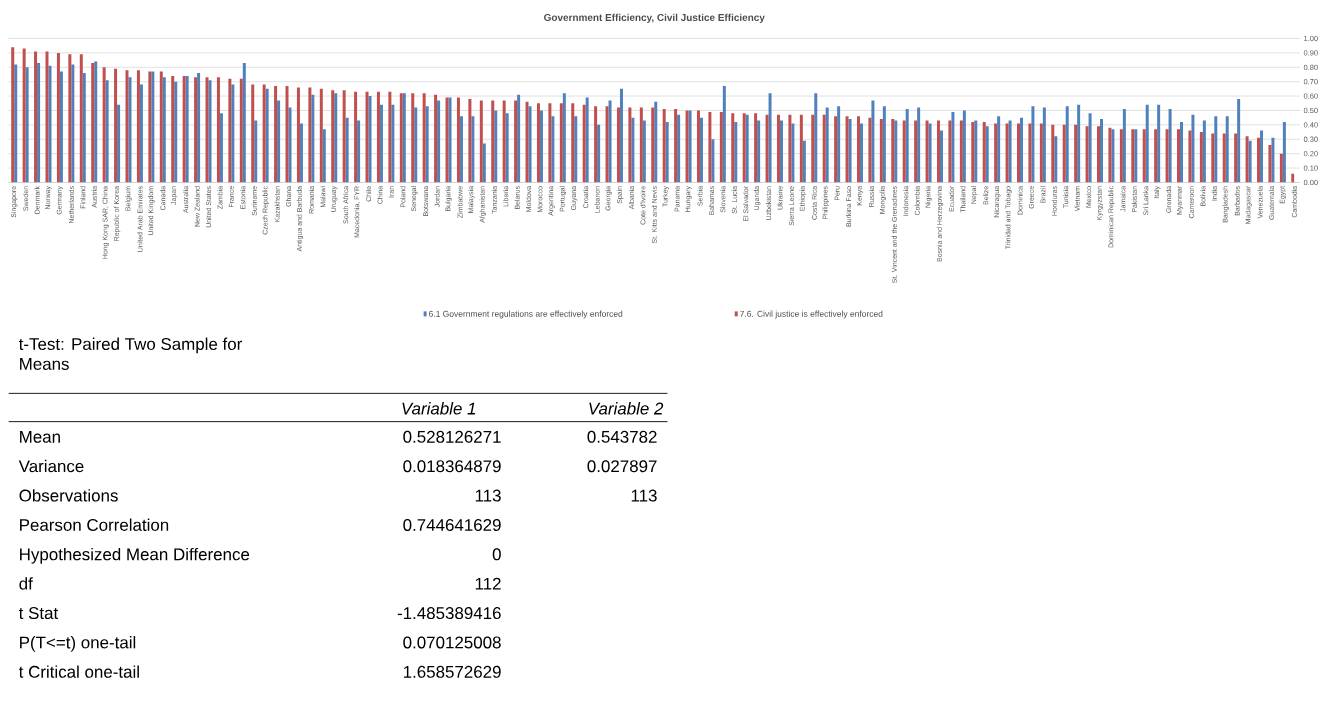 Image resolution: width=1335 pixels, height=706 pixels. Describe the element at coordinates (38, 612) in the screenshot. I see `category-label: t Stat` at that location.